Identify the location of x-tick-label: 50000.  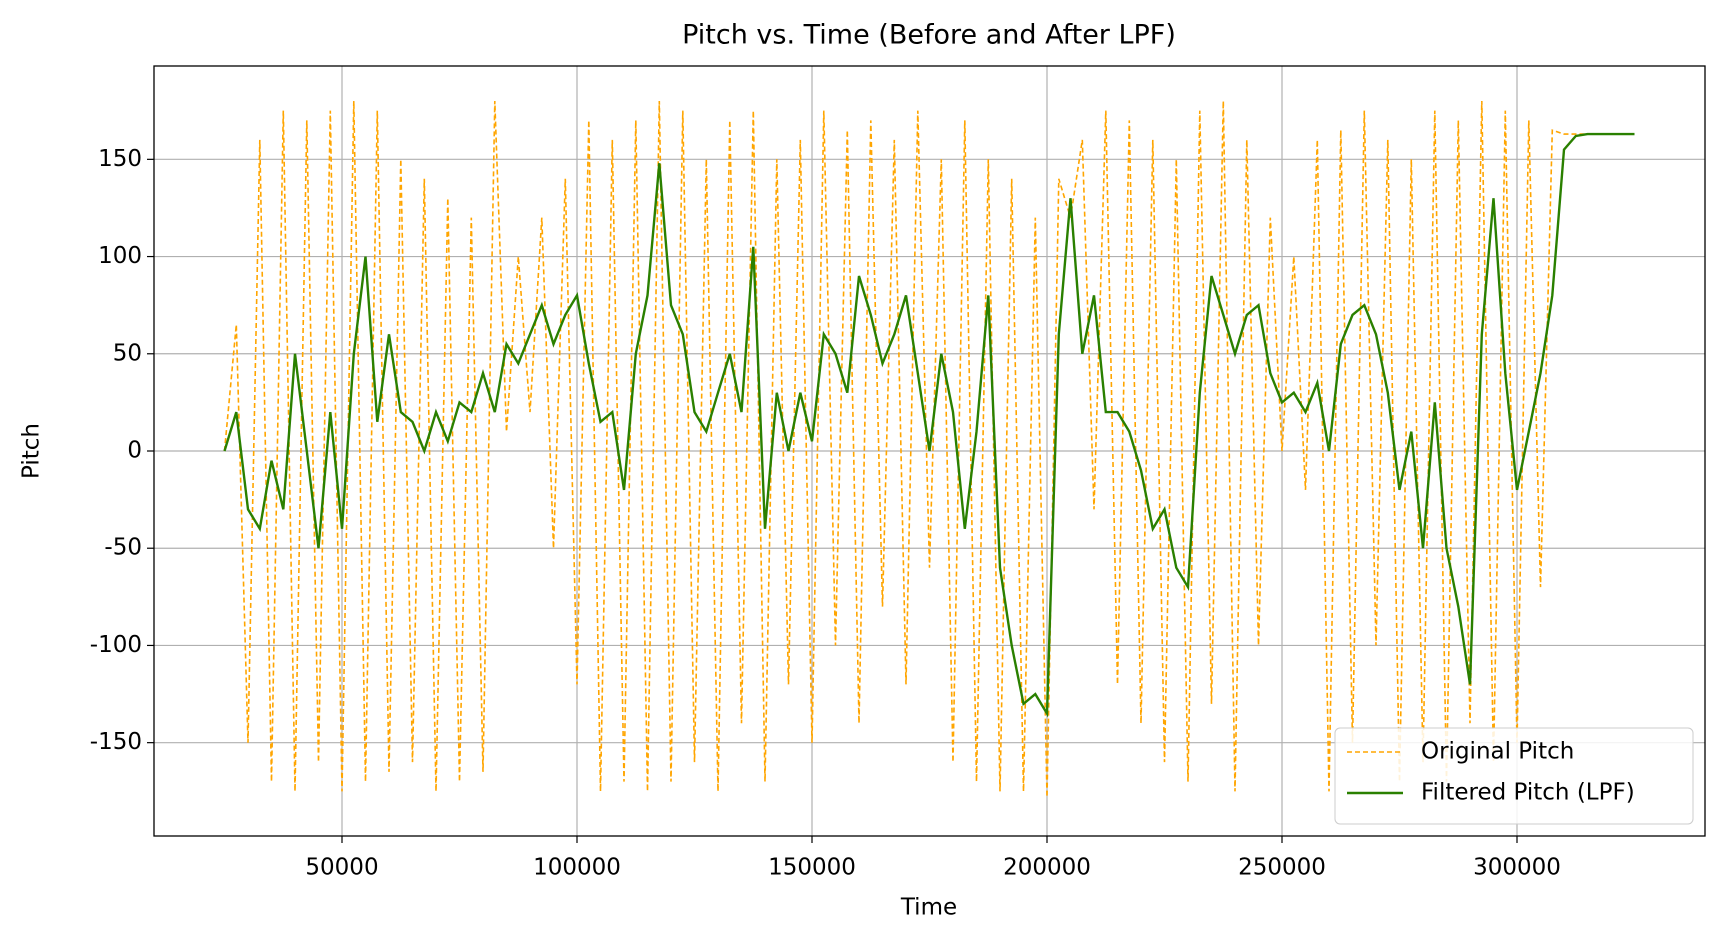
(341, 868).